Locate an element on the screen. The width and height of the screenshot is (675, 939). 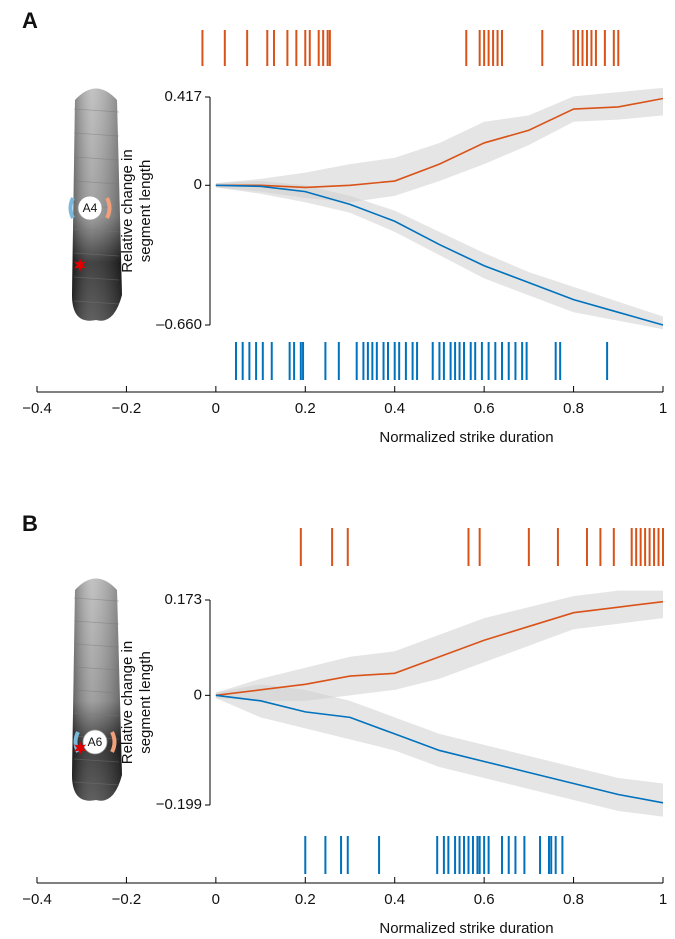
larva-shade is located at coordinates (97, 689).